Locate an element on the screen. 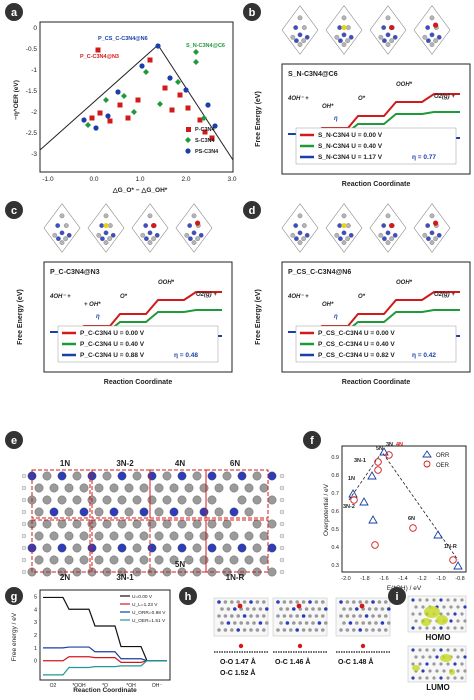  panel-e-site-6n: 6N is located at coordinates (235, 463).